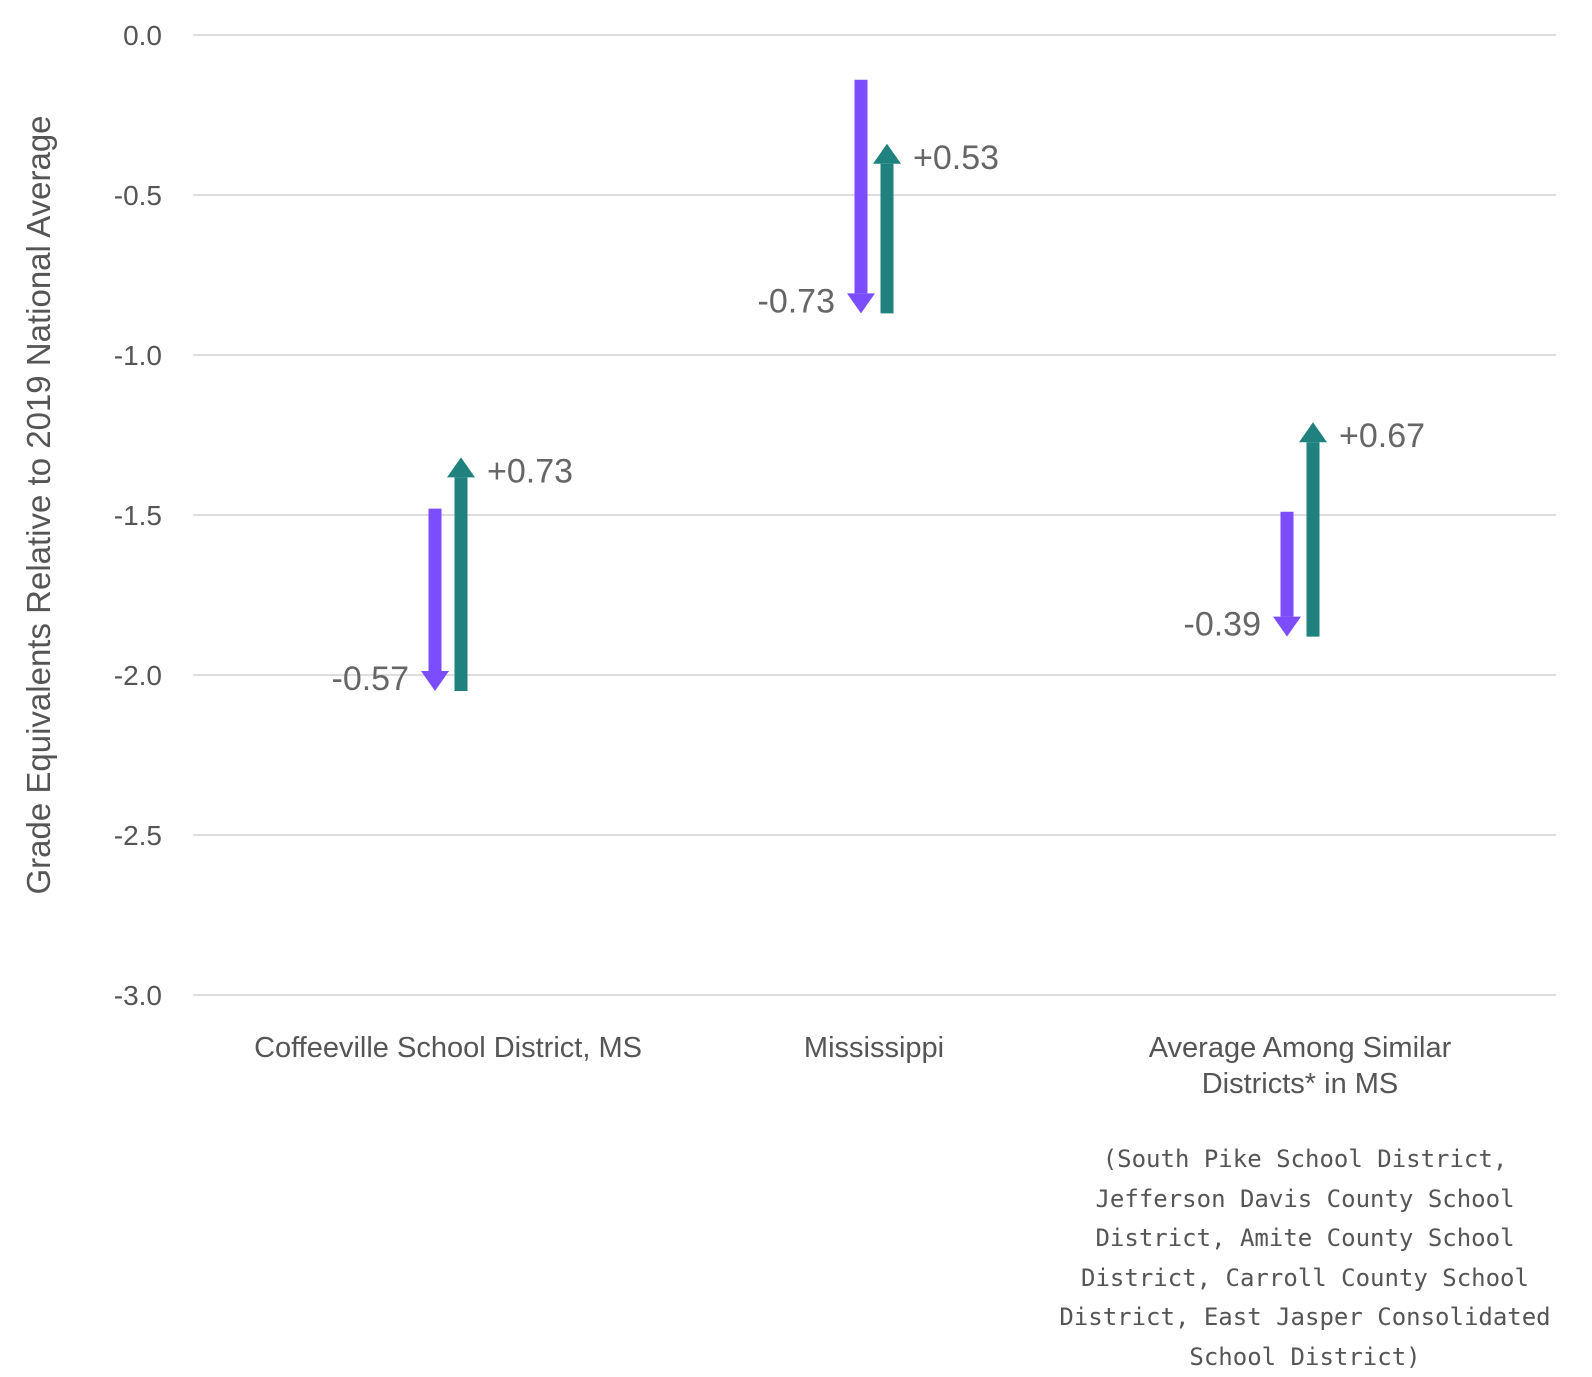 Image resolution: width=1592 pixels, height=1377 pixels. I want to click on recovery-value-label: +0.53, so click(956, 158).